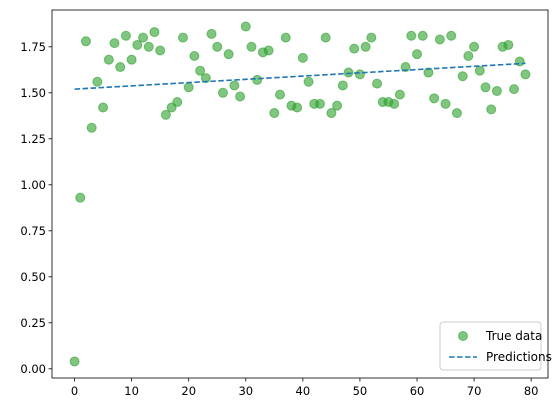  What do you see at coordinates (188, 391) in the screenshot?
I see `x-tick-label: 20` at bounding box center [188, 391].